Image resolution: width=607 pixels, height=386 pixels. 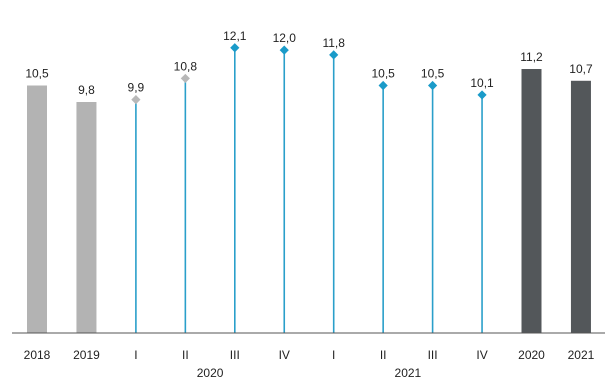 What do you see at coordinates (135, 355) in the screenshot?
I see `tick-label-2: I` at bounding box center [135, 355].